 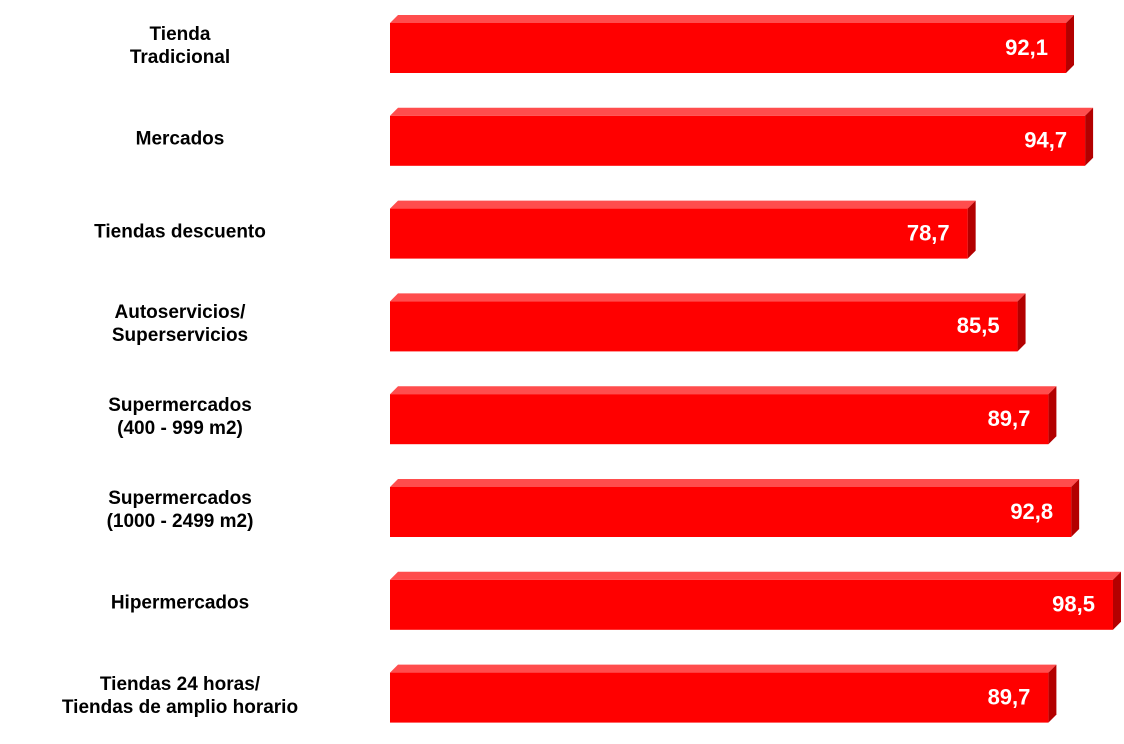 What do you see at coordinates (180, 46) in the screenshot?
I see `category-label: Tienda Tradicional` at bounding box center [180, 46].